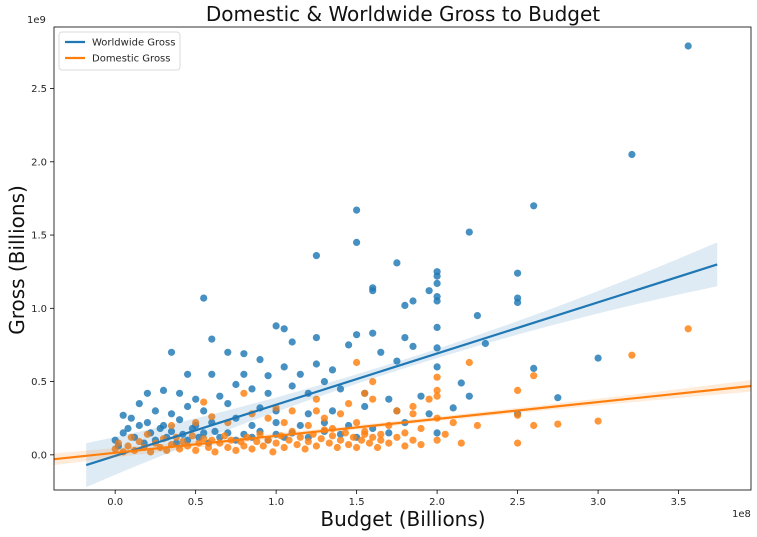 Image resolution: width=757 pixels, height=537 pixels. Describe the element at coordinates (357, 502) in the screenshot. I see `x-tick-label: 1.5` at that location.